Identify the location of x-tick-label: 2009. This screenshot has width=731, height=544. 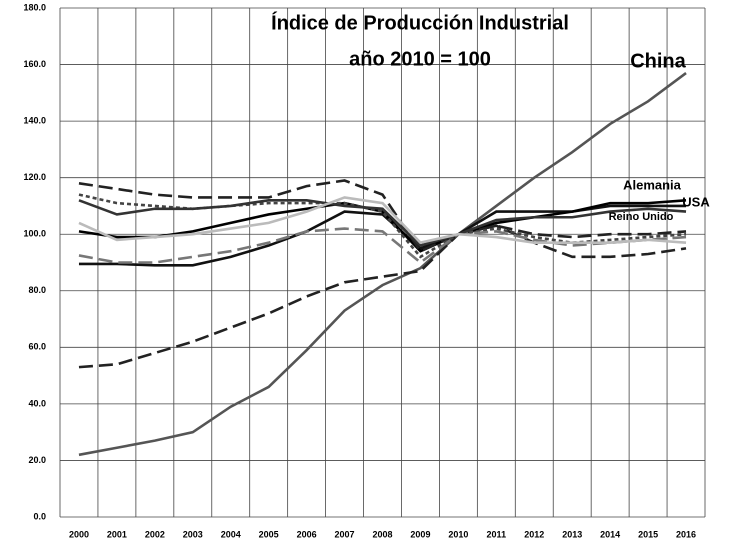
(420, 534).